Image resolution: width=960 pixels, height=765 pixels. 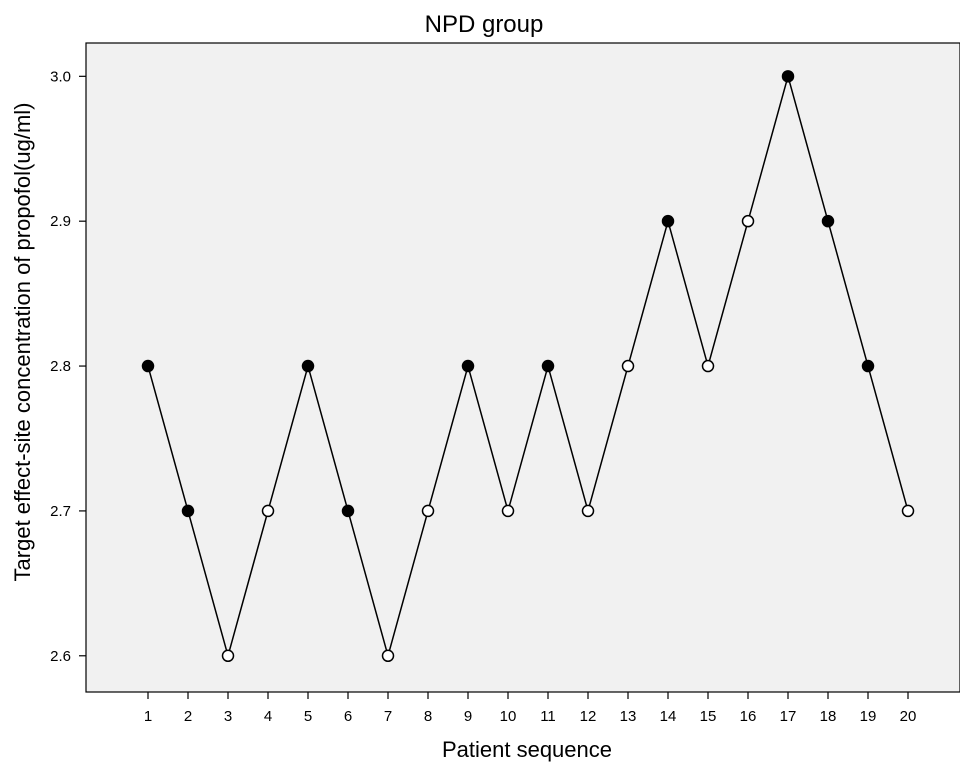 I want to click on y-tick-label: 2.7, so click(x=60, y=511).